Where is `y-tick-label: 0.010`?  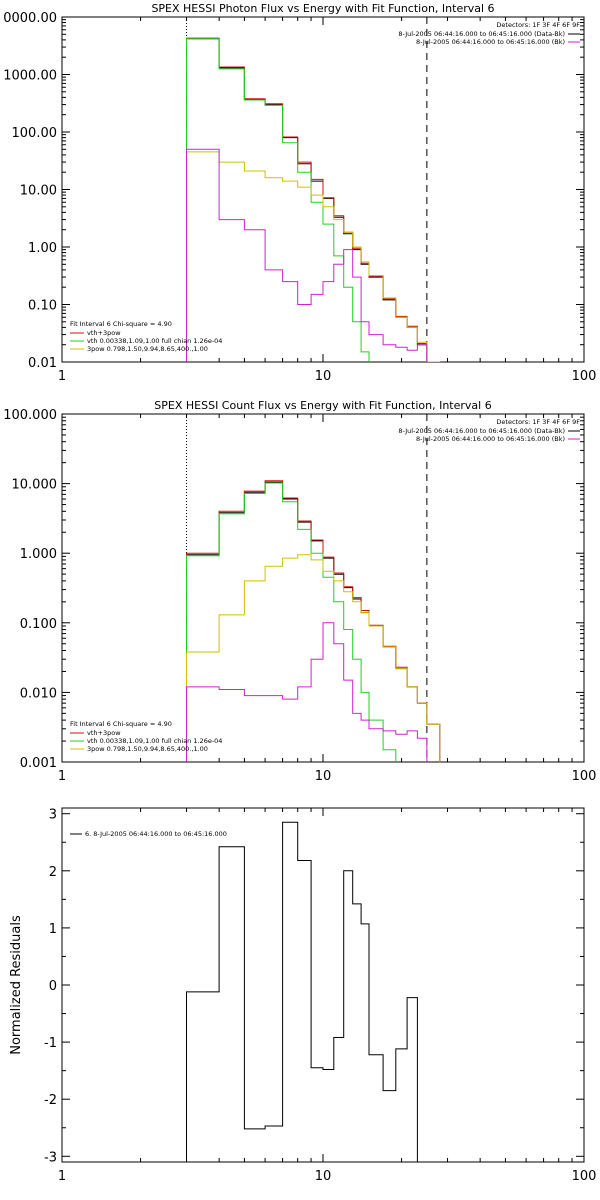 y-tick-label: 0.010 is located at coordinates (38, 693).